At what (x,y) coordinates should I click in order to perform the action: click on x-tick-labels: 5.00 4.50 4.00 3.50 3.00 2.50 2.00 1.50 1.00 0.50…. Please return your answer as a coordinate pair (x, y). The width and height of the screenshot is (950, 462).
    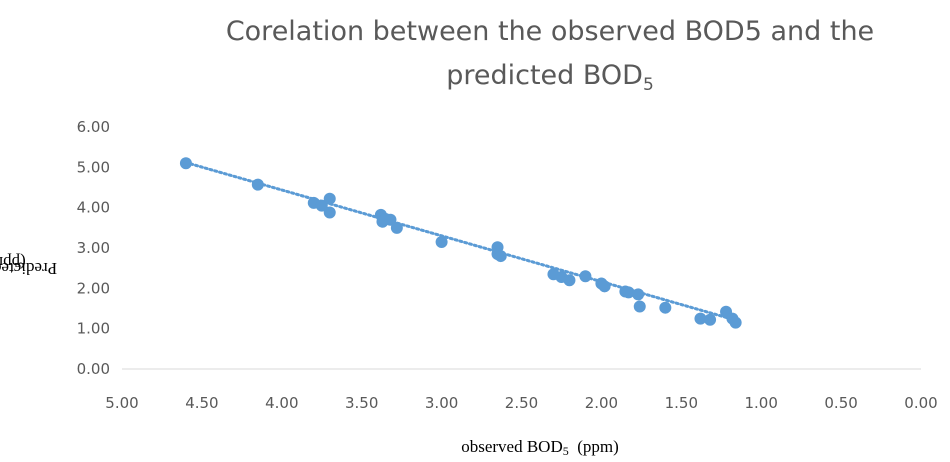
    Looking at the image, I should click on (521, 403).